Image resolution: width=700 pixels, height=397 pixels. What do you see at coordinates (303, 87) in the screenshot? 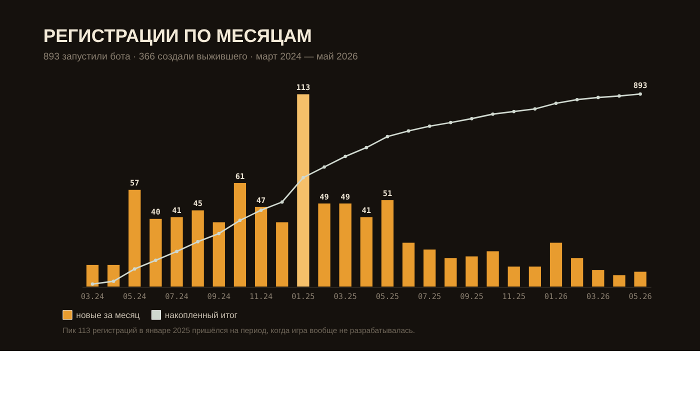
I see `data-label: 113` at bounding box center [303, 87].